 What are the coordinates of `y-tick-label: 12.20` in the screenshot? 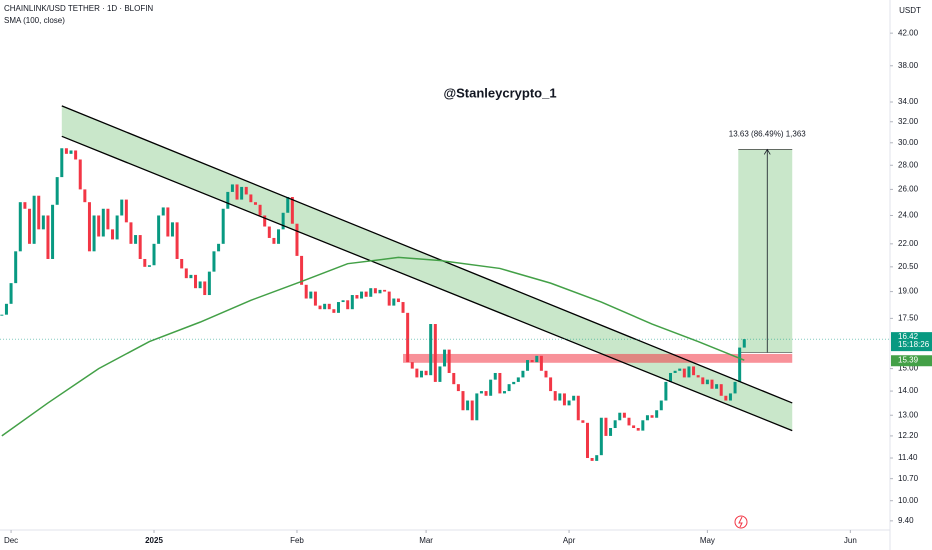 It's located at (908, 435).